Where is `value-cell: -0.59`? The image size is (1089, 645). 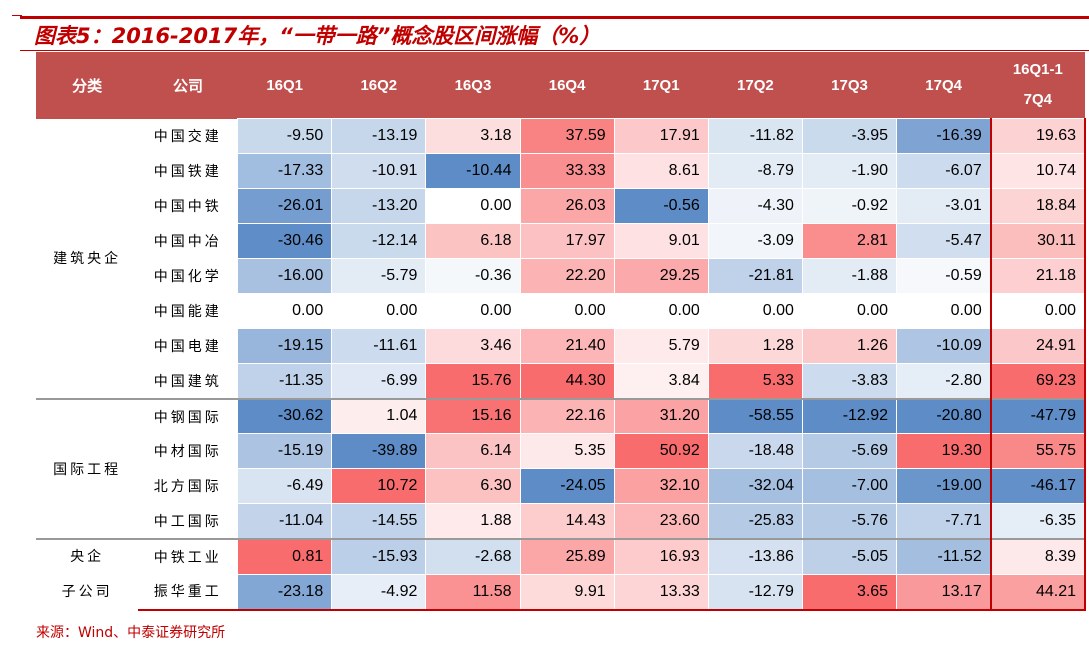 value-cell: -0.59 is located at coordinates (944, 276).